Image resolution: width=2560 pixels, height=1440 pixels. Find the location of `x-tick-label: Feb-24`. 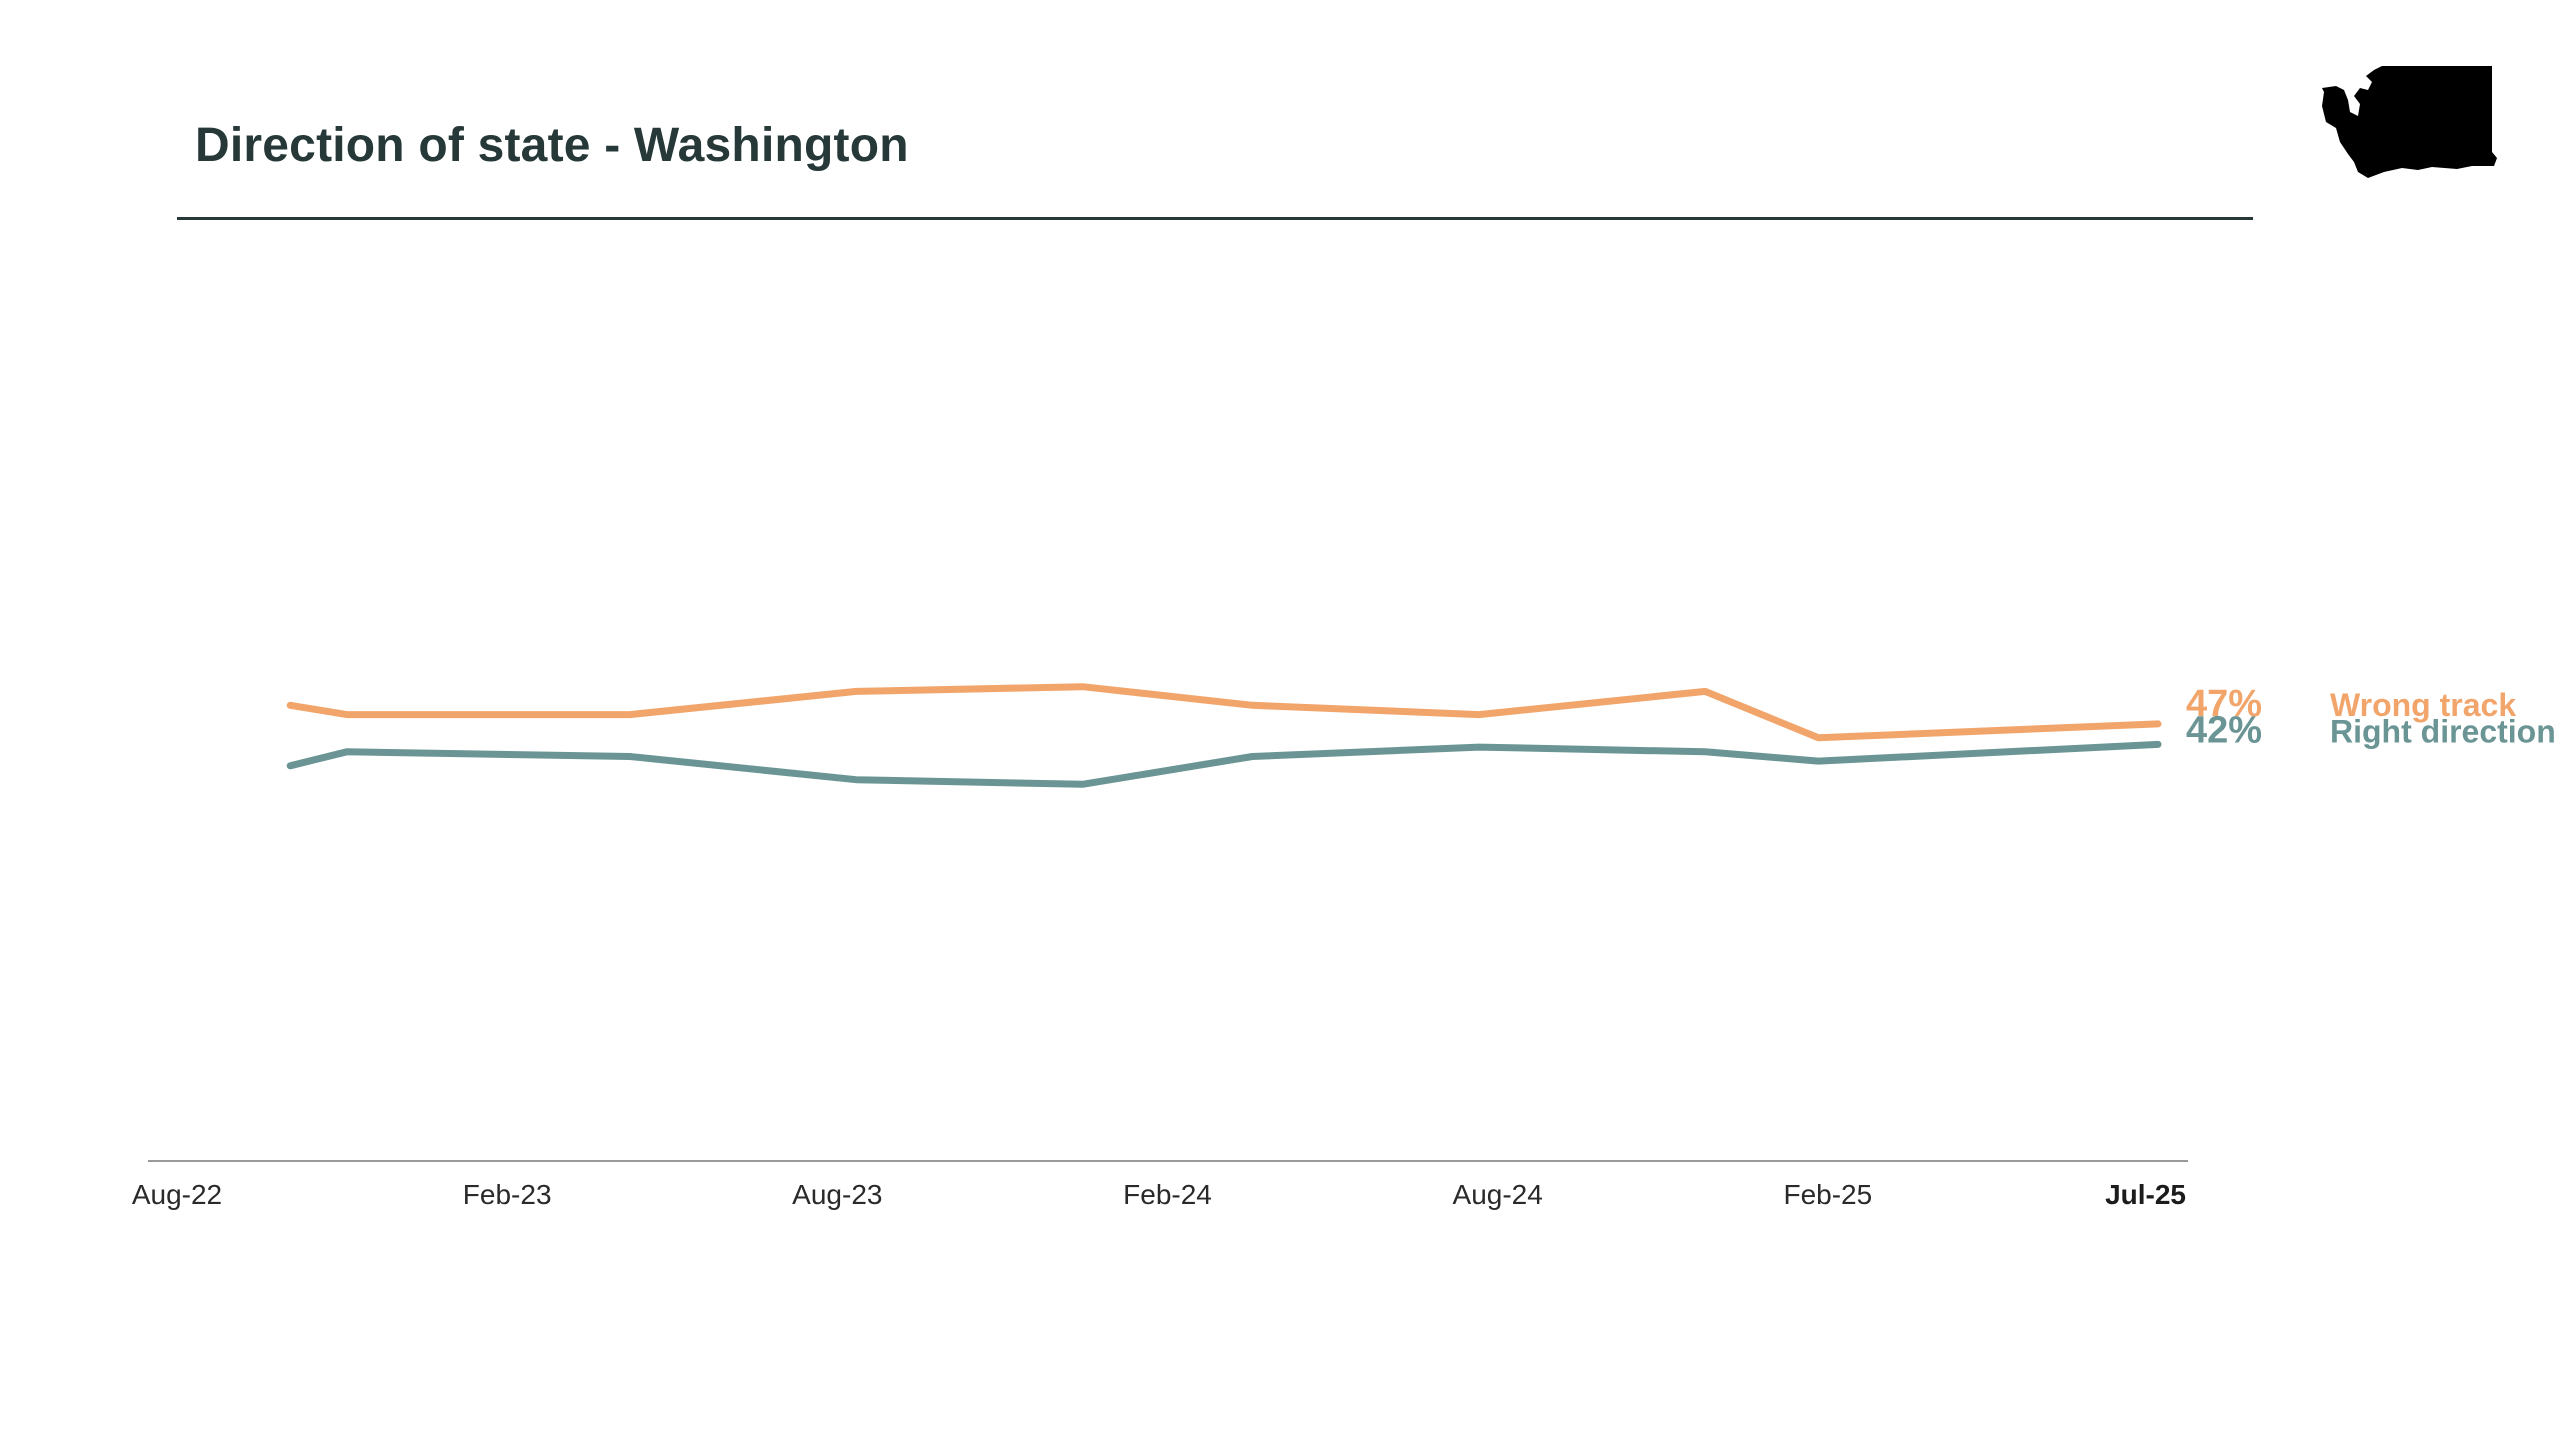

x-tick-label: Feb-24 is located at coordinates (1167, 1194).